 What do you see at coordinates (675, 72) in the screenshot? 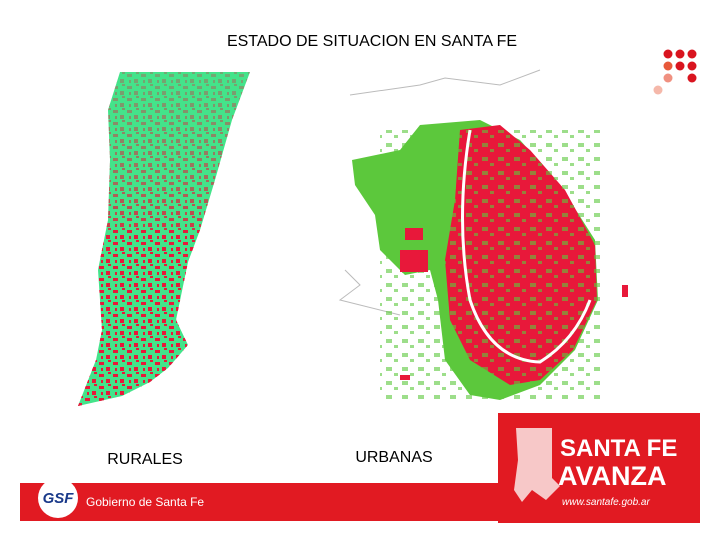
I see `decor-dots` at bounding box center [675, 72].